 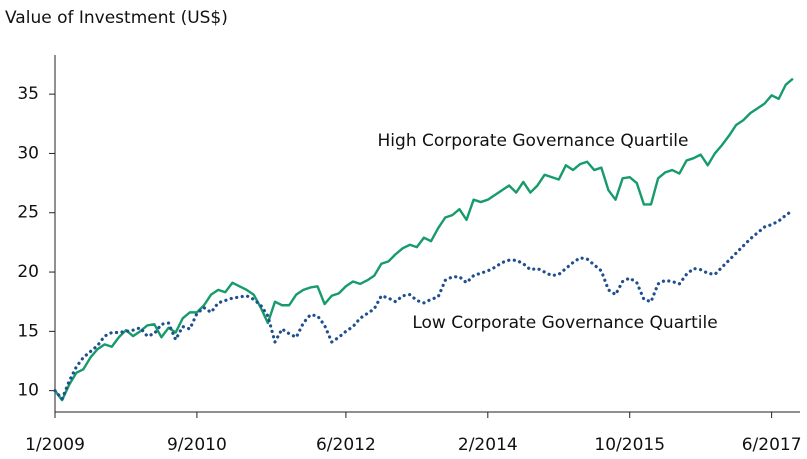 What do you see at coordinates (488, 445) in the screenshot?
I see `x-tick-label: 2/2014` at bounding box center [488, 445].